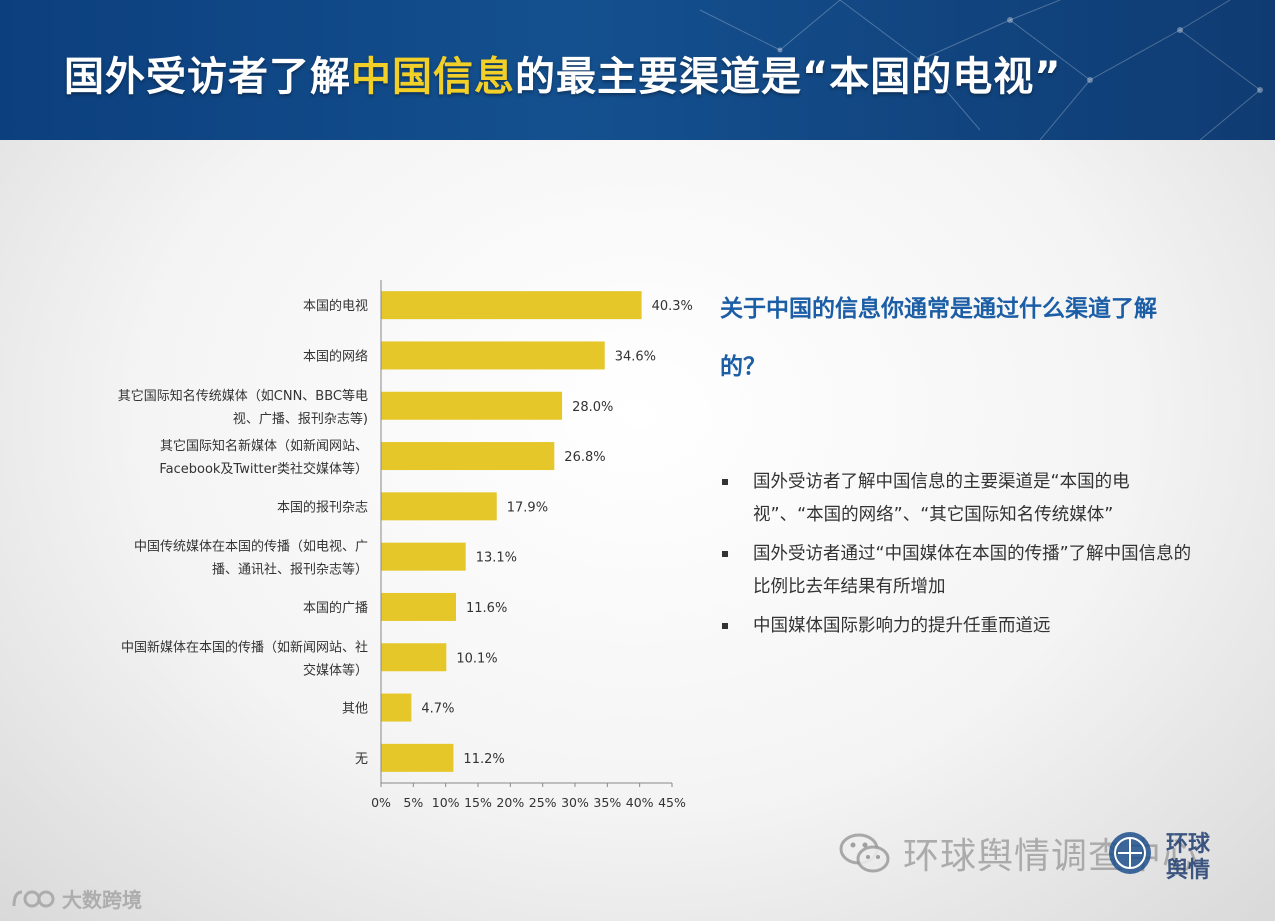  What do you see at coordinates (1160, 857) in the screenshot?
I see `logo-seal-icon: 环球 舆情` at bounding box center [1160, 857].